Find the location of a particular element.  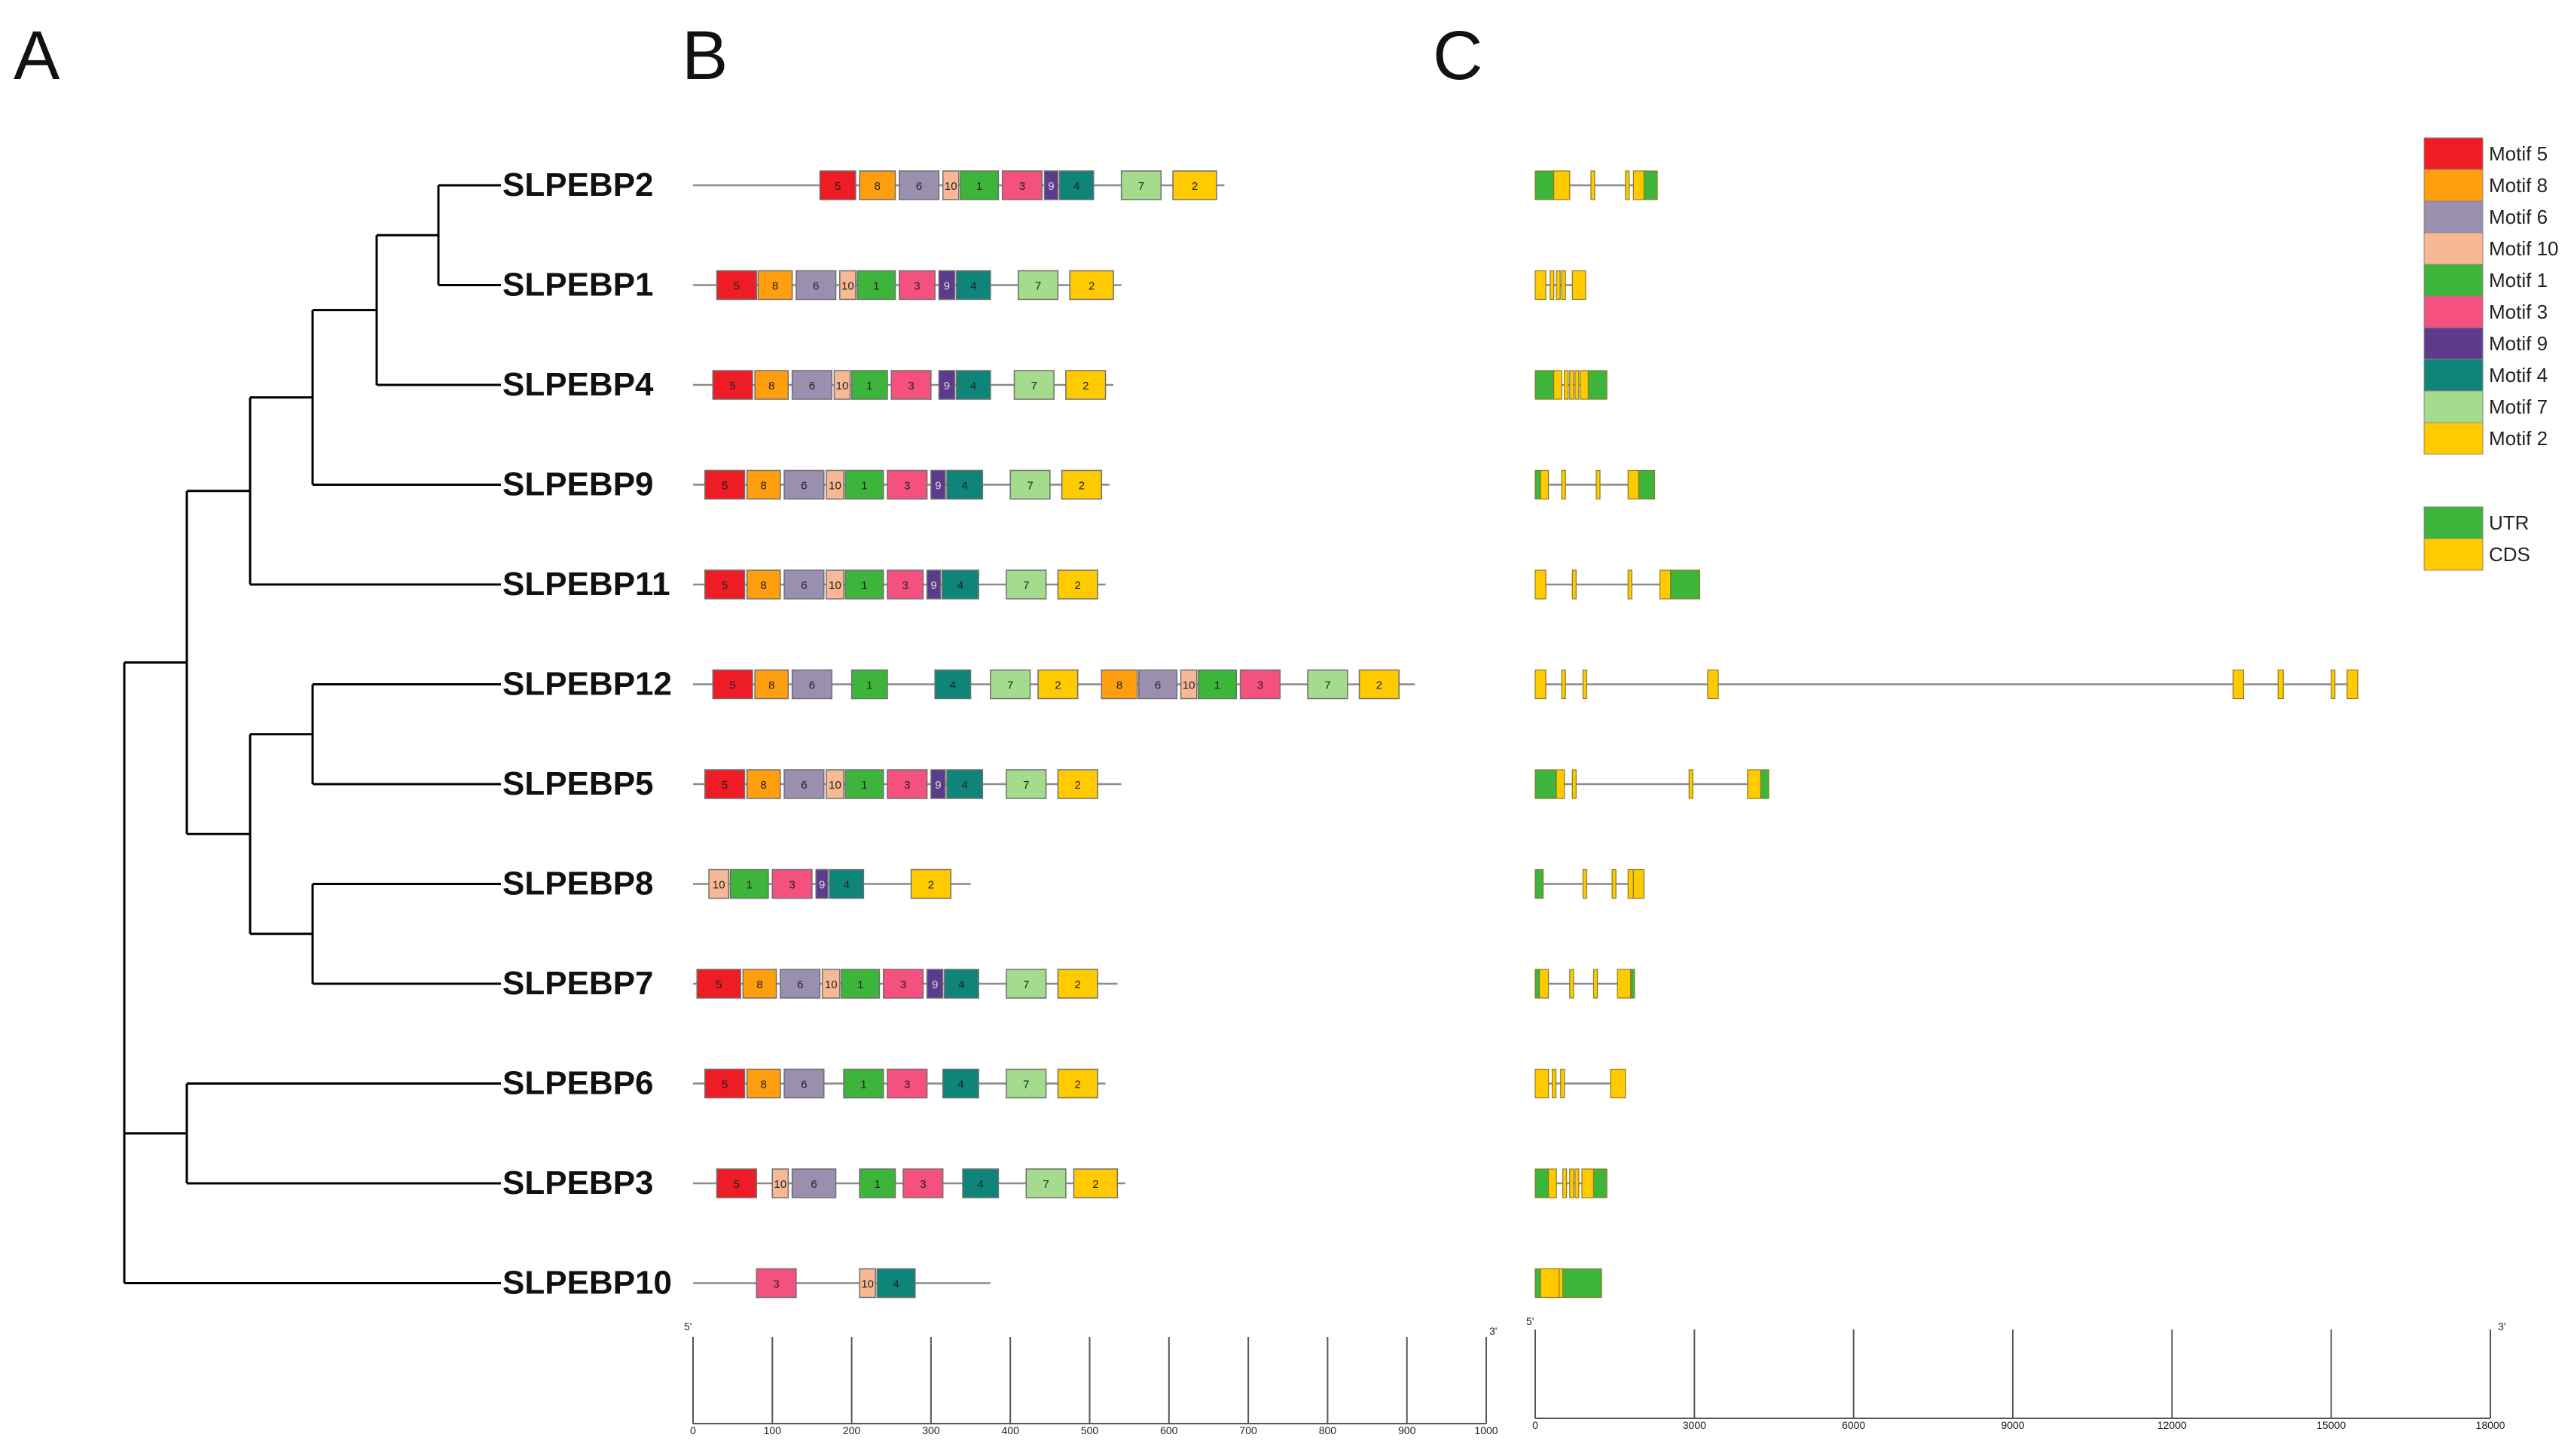

motif-box-number: 7 is located at coordinates (1038, 286).